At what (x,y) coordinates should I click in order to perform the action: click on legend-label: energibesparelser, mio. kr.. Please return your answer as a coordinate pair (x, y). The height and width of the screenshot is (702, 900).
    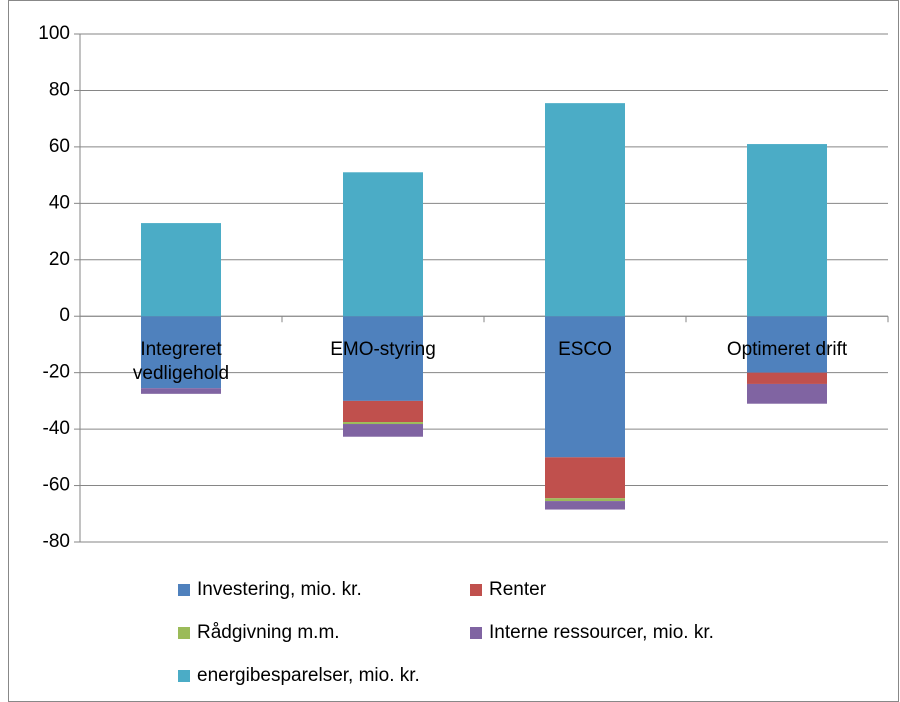
    Looking at the image, I should click on (308, 675).